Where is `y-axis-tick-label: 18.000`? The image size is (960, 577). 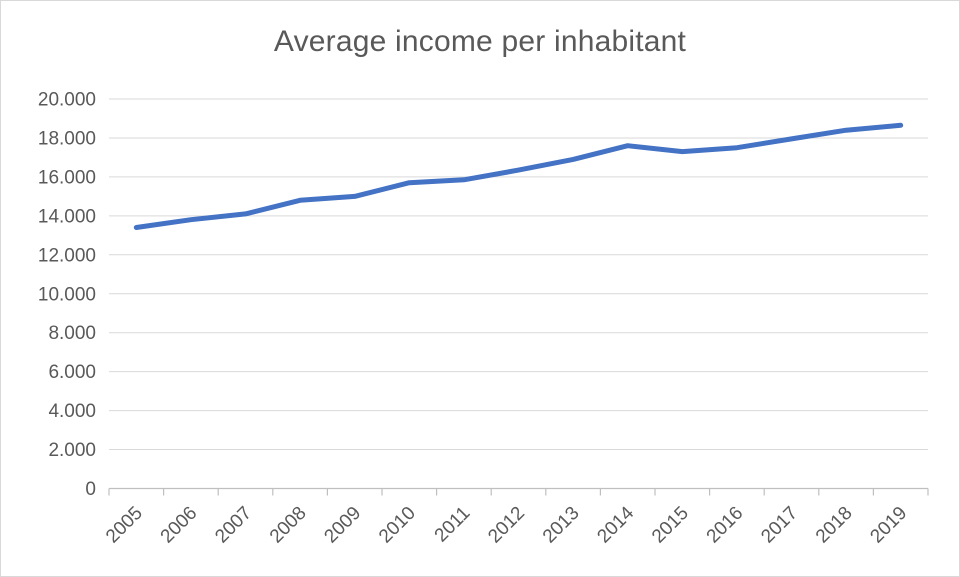
y-axis-tick-label: 18.000 is located at coordinates (67, 138).